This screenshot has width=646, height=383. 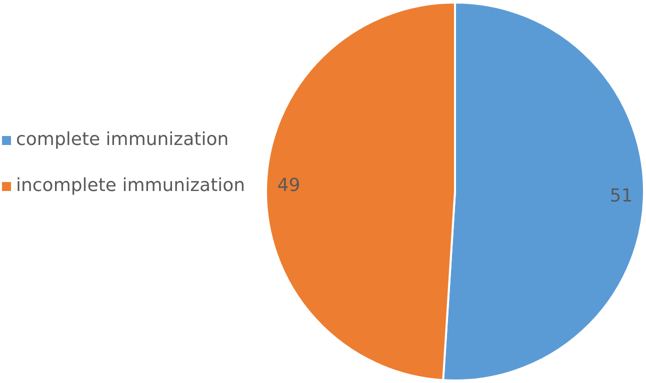 What do you see at coordinates (122, 140) in the screenshot?
I see `legend-label: complete immunization` at bounding box center [122, 140].